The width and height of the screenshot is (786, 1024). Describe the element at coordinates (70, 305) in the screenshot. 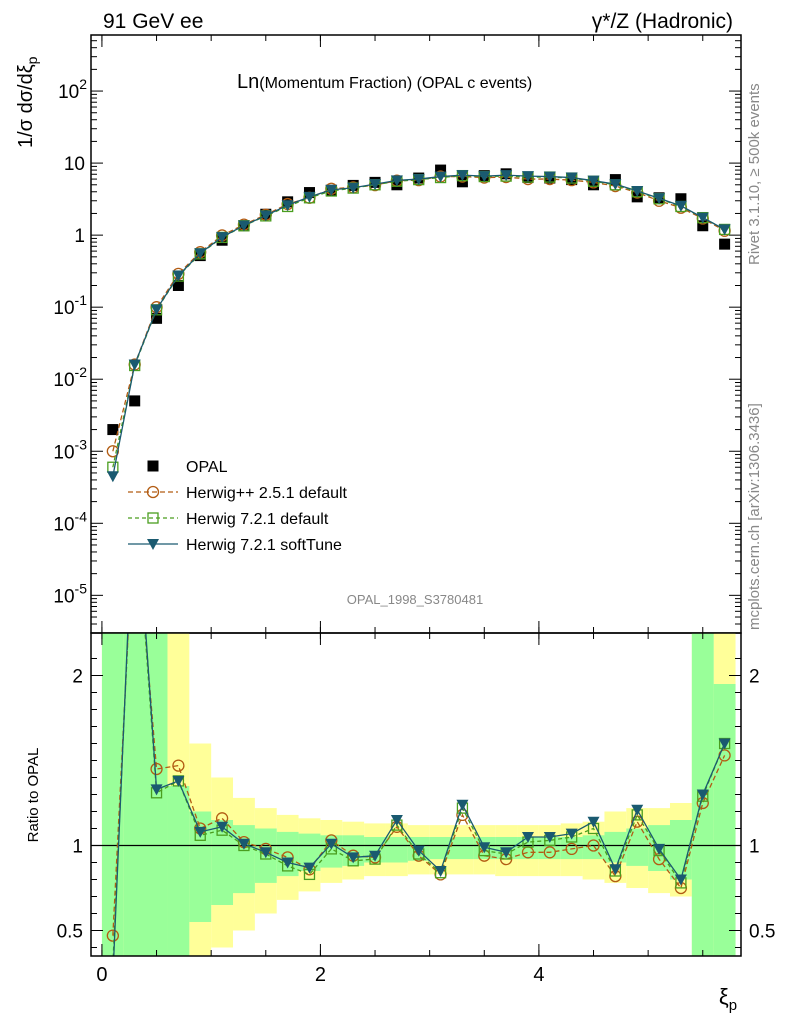

I see `y-tick-label: 10⁻¹` at that location.